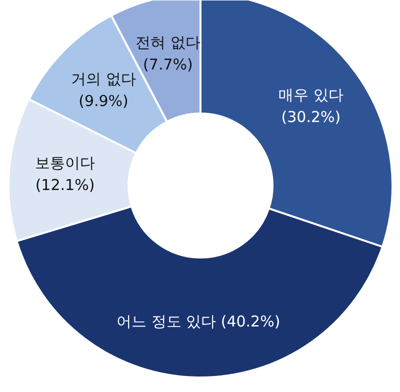  Describe the element at coordinates (103, 79) in the screenshot. I see `slice-label: 거의 없다` at that location.